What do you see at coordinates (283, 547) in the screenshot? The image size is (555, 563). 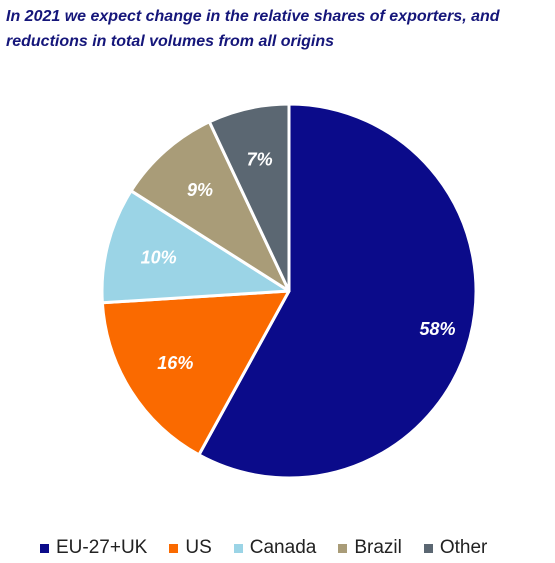 I see `legend-label-canada: Canada` at bounding box center [283, 547].